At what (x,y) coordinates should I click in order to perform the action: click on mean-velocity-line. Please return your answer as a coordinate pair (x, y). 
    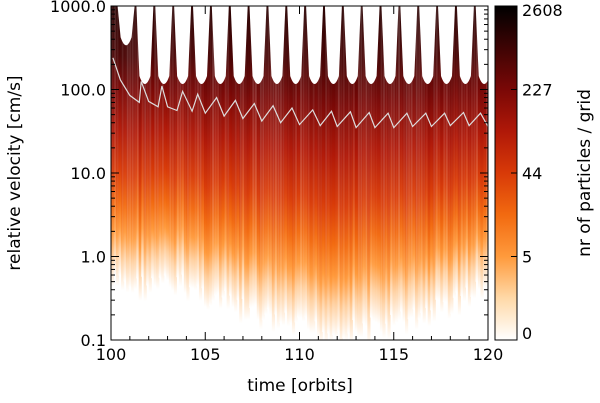
    Looking at the image, I should click on (300, 93).